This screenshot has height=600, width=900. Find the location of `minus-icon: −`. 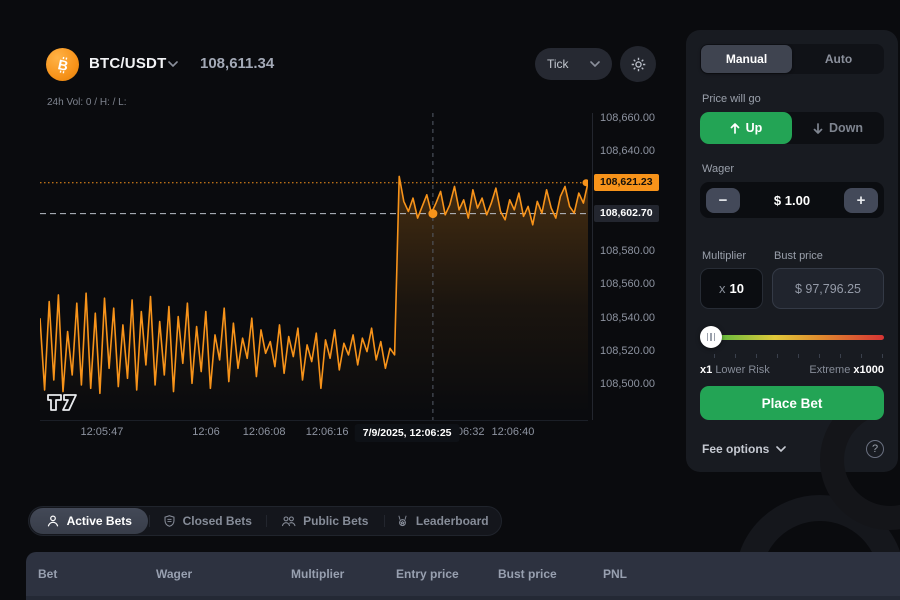

minus-icon: − is located at coordinates (723, 200).